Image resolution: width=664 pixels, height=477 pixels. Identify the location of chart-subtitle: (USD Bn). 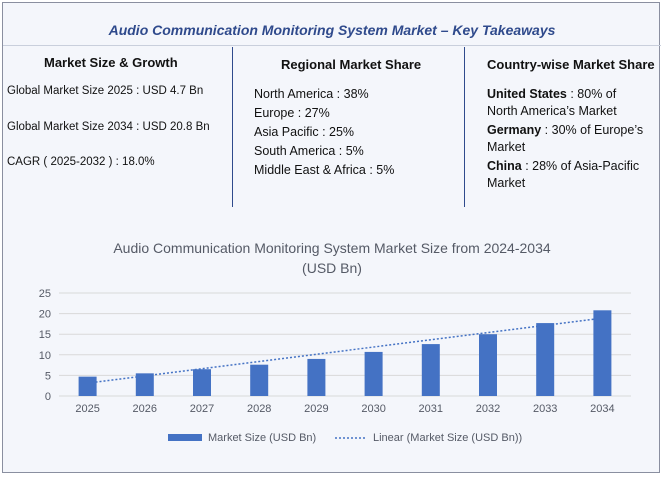
(332, 268).